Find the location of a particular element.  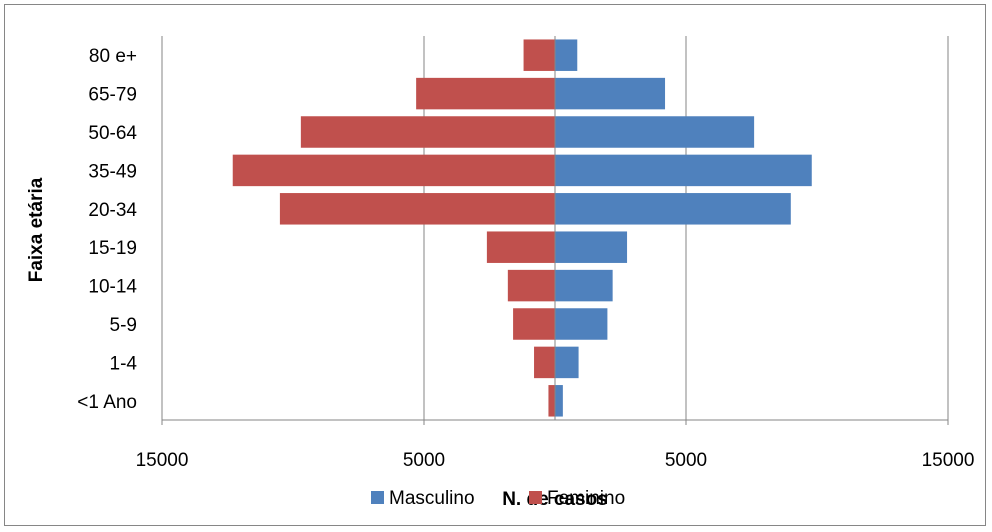

y-tick-label: 15-19 is located at coordinates (112, 248).